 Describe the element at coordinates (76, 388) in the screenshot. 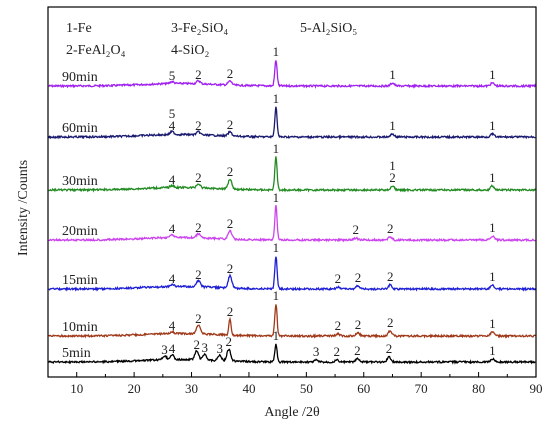

I see `x-tick-label-10: 10` at that location.